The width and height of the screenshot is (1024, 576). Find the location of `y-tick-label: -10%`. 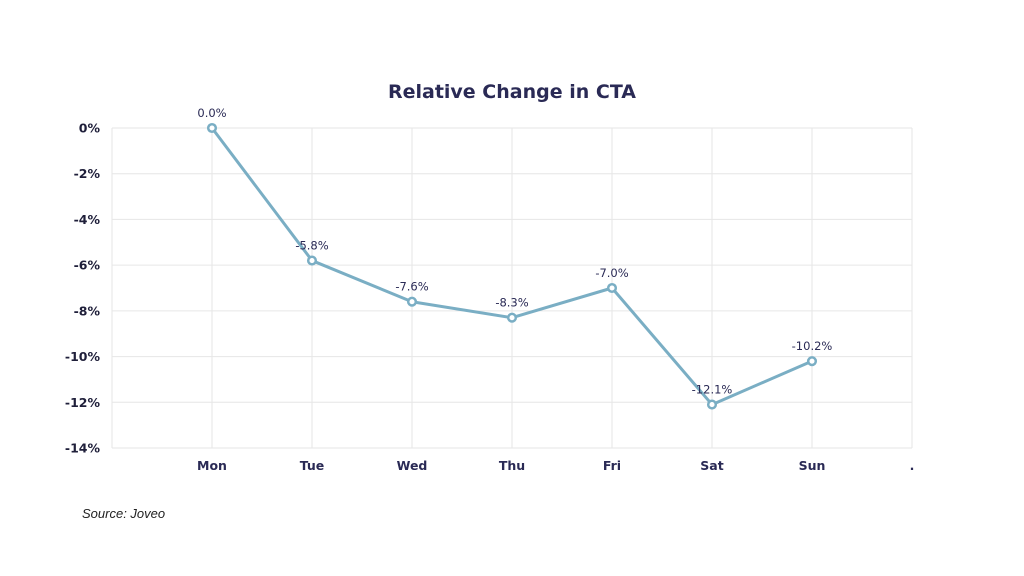

y-tick-label: -10% is located at coordinates (83, 356).